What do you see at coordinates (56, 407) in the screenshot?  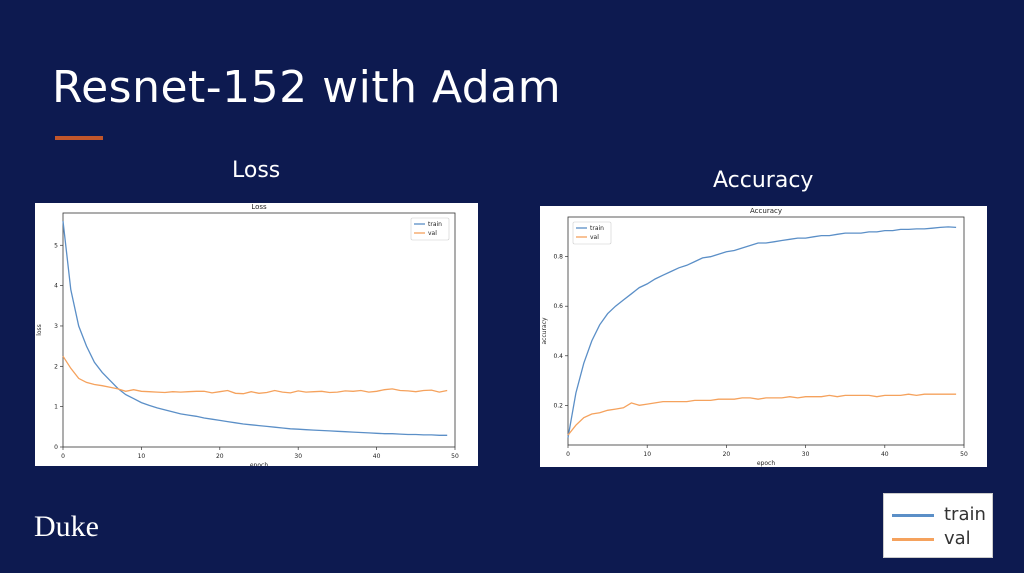 I see `loss-ytick-label: 1` at bounding box center [56, 407].